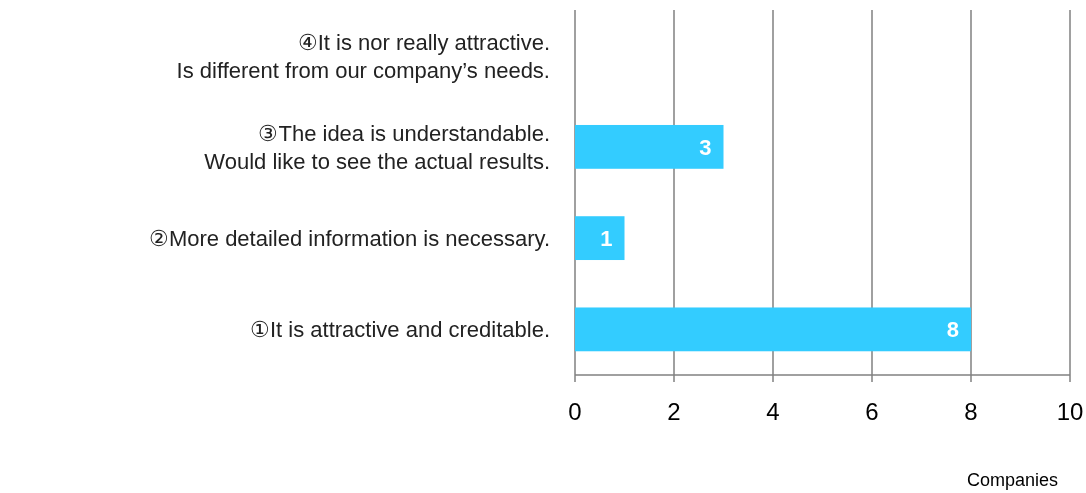  What do you see at coordinates (363, 56) in the screenshot?
I see `y-tick-label: ④It is nor really attractive. Is different from our company’s needs.` at bounding box center [363, 56].